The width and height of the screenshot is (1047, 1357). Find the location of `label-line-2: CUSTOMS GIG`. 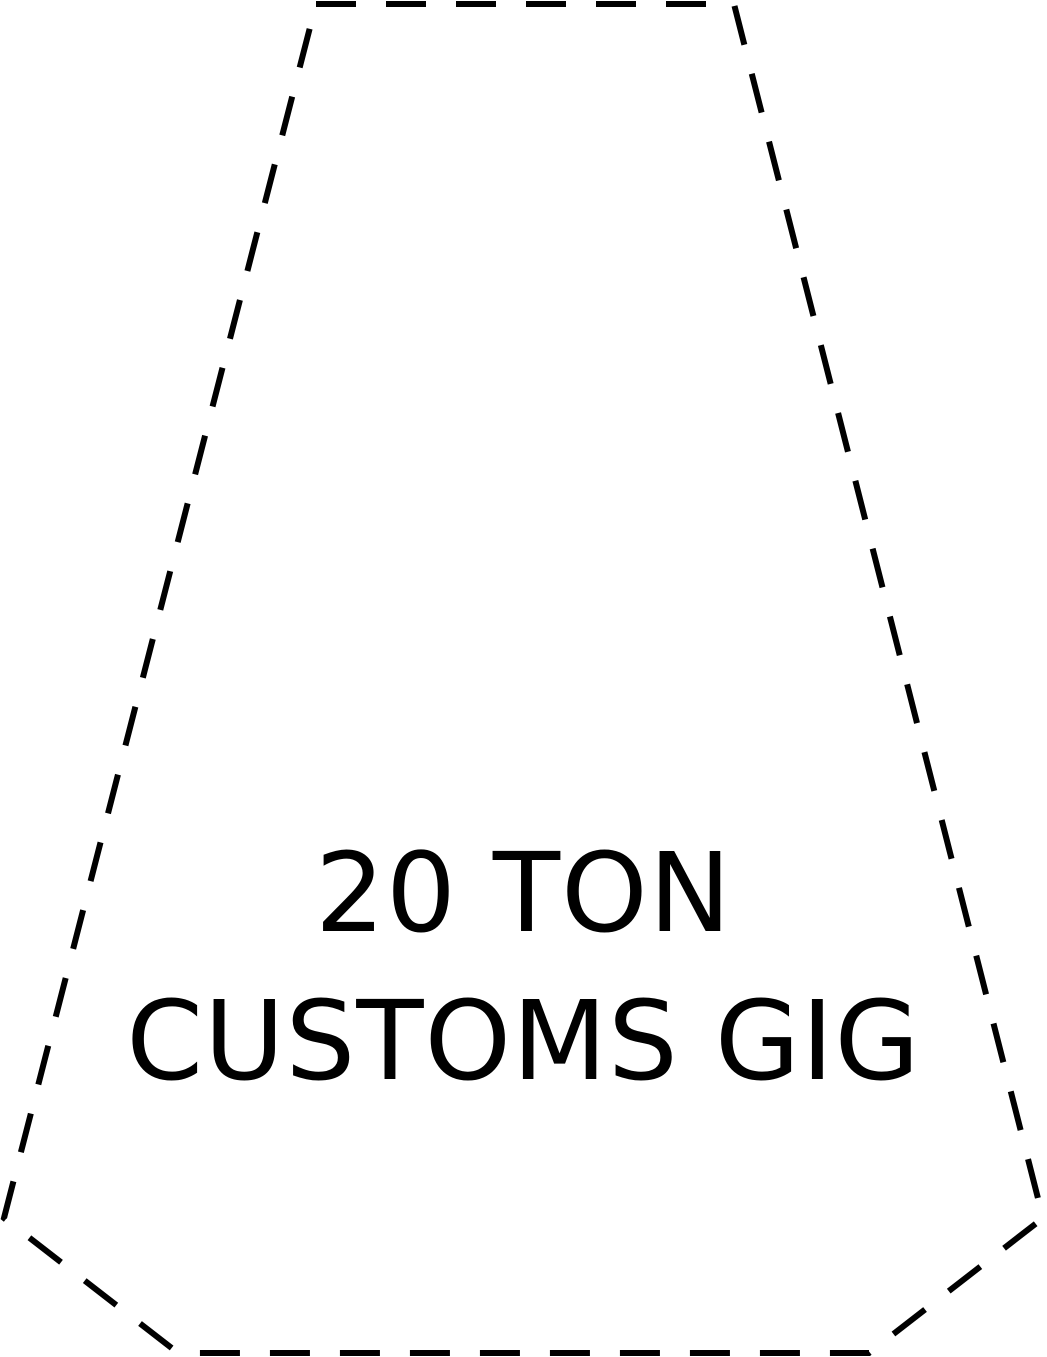

label-line-2: CUSTOMS GIG is located at coordinates (523, 1041).